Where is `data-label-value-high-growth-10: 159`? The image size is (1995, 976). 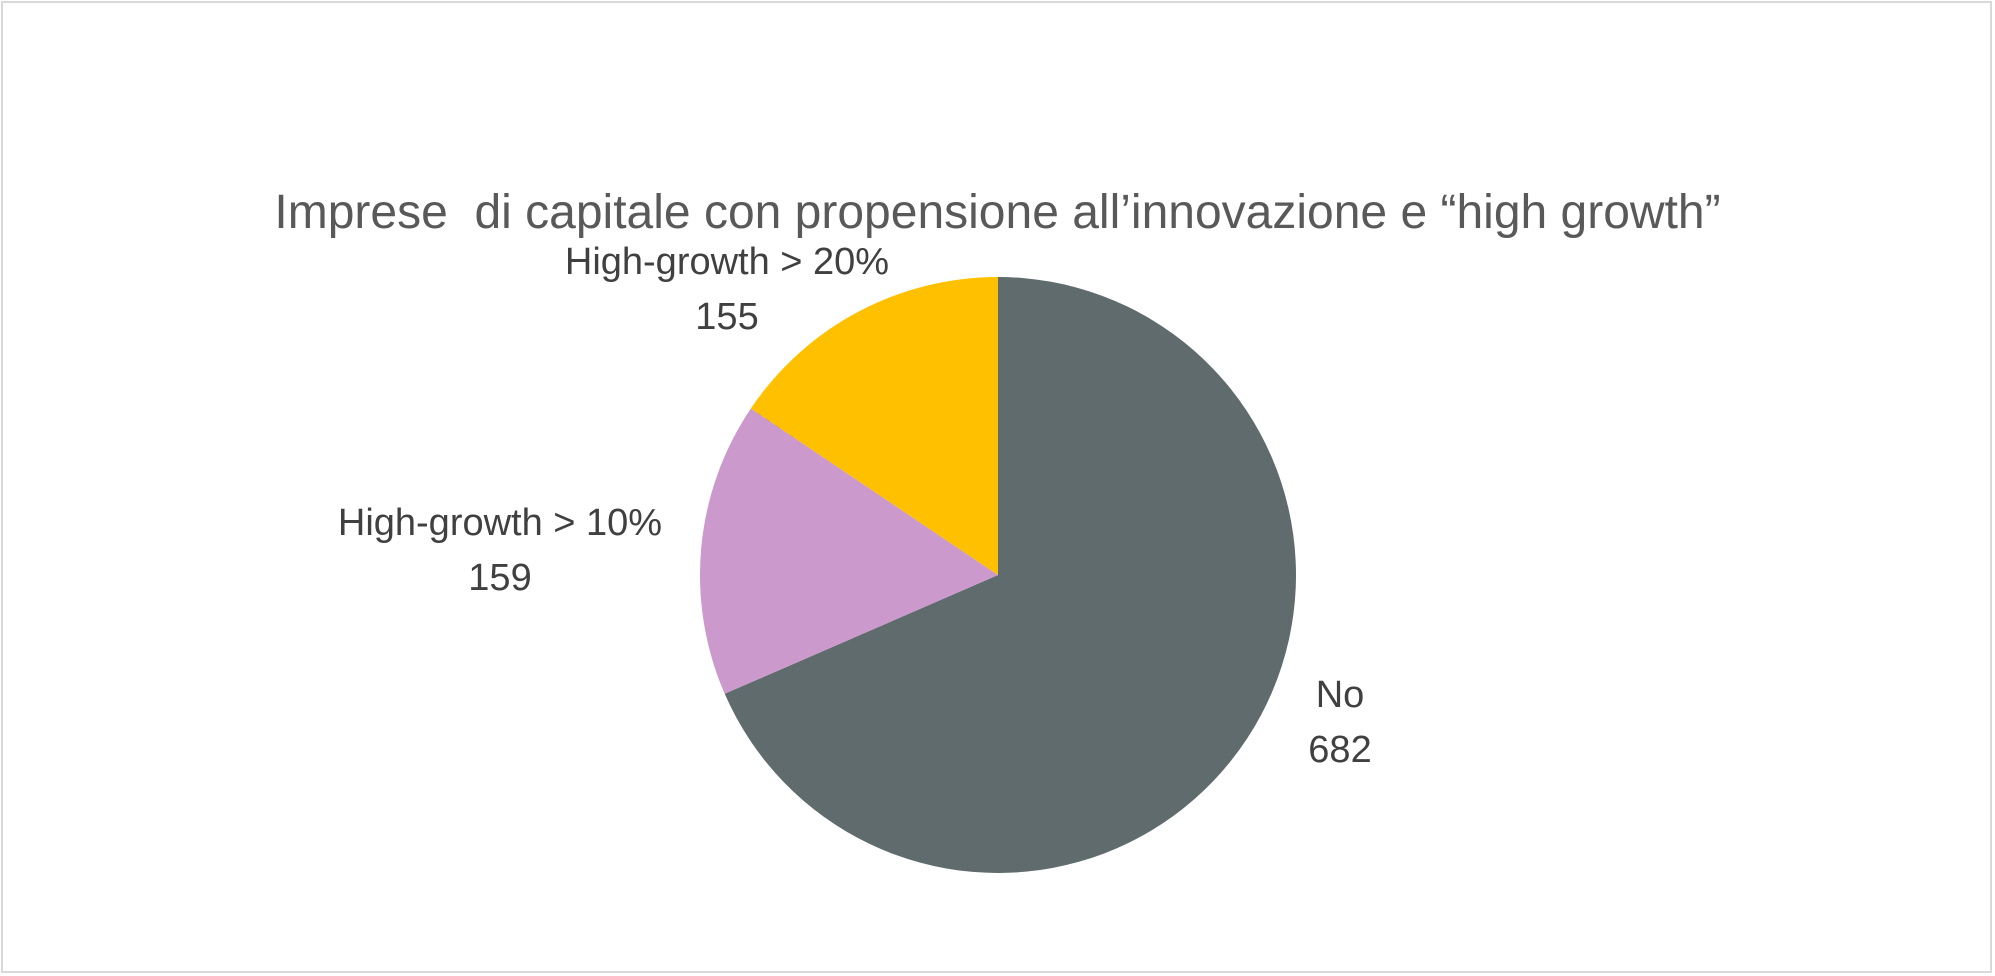
data-label-value-high-growth-10: 159 is located at coordinates (499, 578).